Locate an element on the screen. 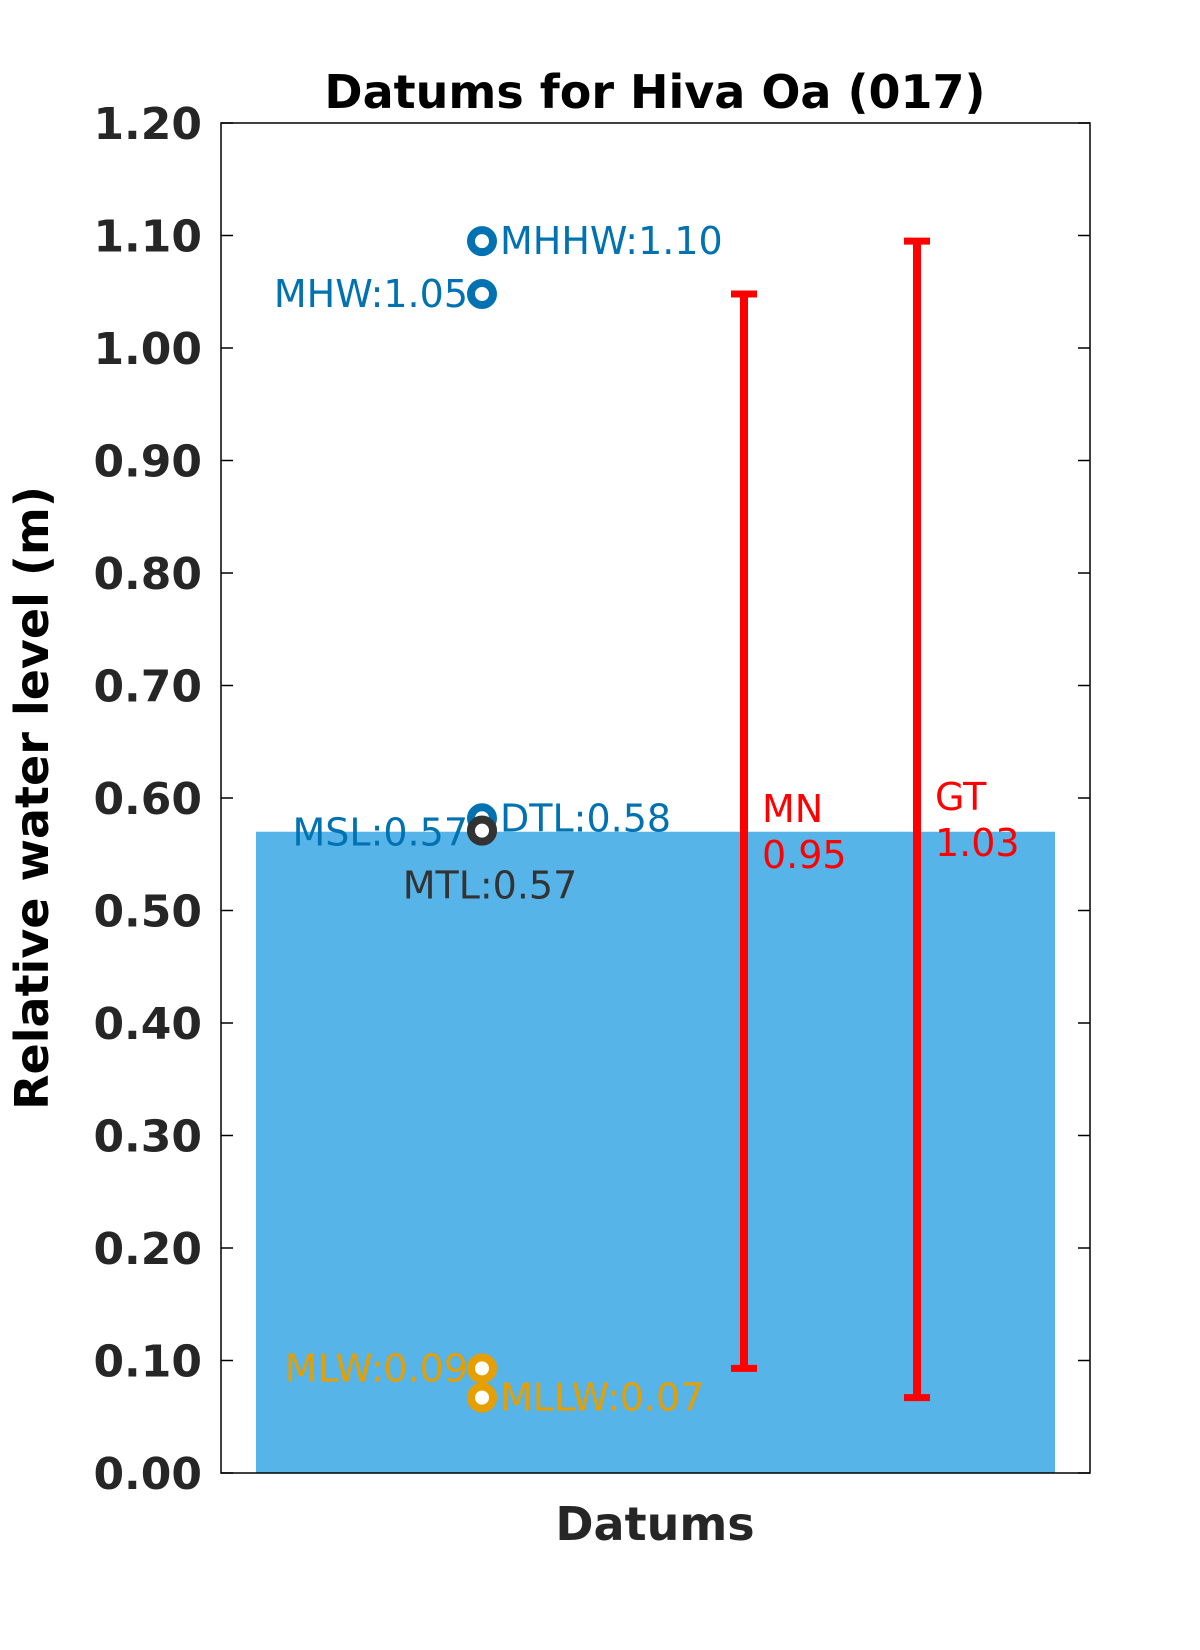 This screenshot has height=1650, width=1200. range-value-label: 1.03 is located at coordinates (977, 843).